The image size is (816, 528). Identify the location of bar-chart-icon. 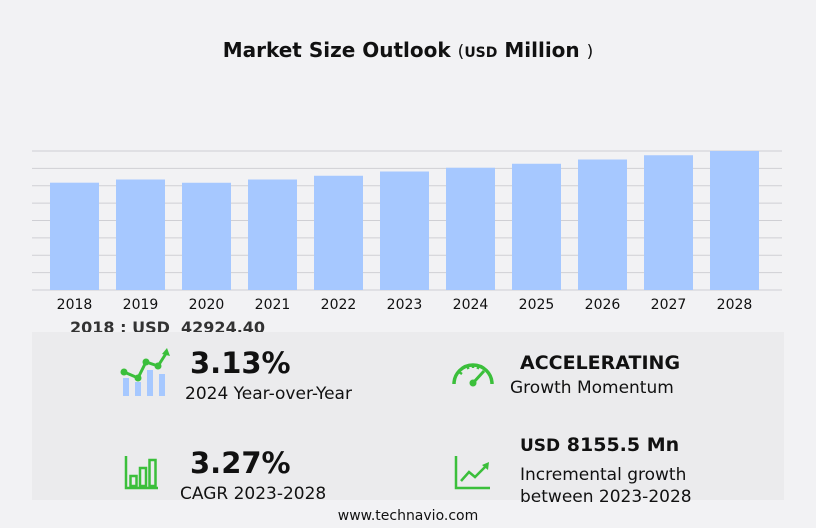
(141, 473).